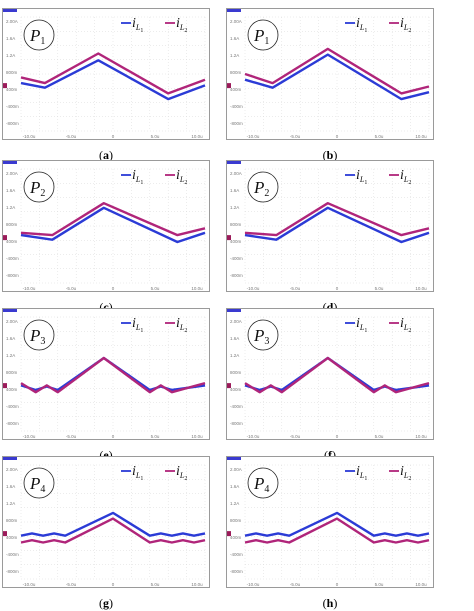 This screenshot has width=474, height=611. I want to click on panel-caption: (a), so click(106, 155).